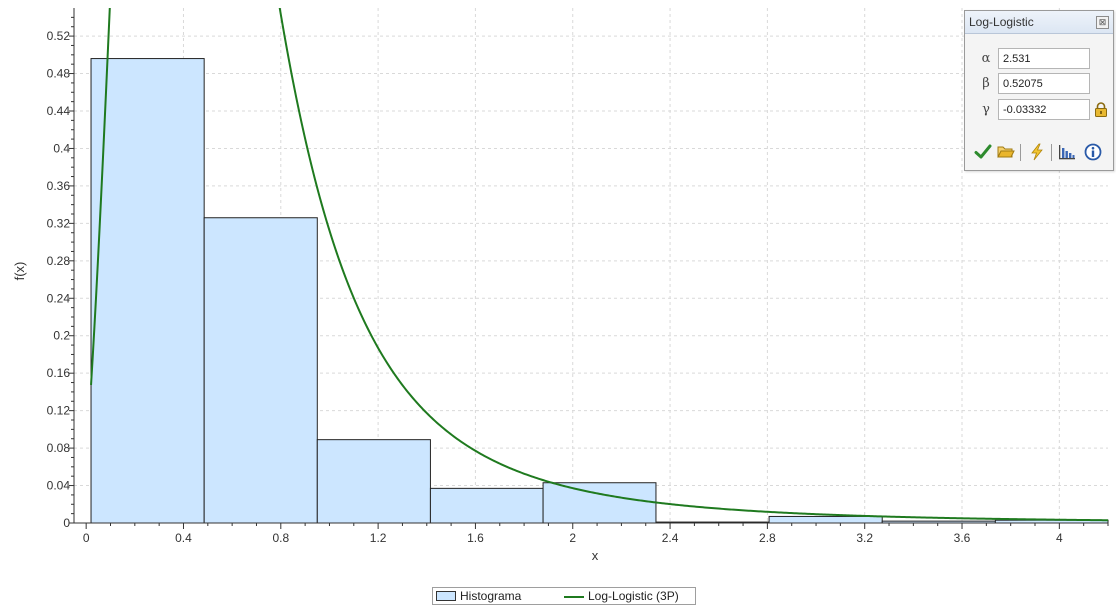 The image size is (1116, 607). I want to click on y-tick-label: 0.04, so click(59, 486).